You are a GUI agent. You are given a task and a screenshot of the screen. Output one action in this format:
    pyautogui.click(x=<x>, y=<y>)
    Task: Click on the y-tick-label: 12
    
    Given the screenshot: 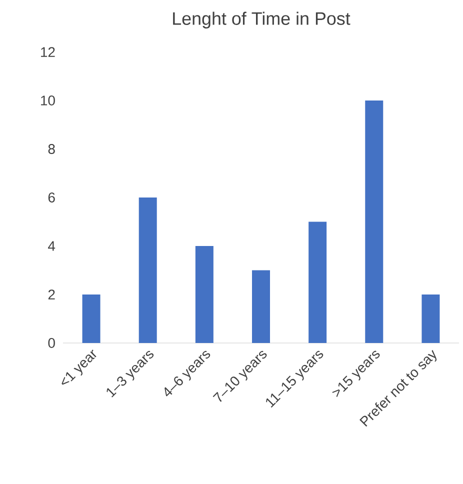 What is the action you would take?
    pyautogui.click(x=48, y=52)
    